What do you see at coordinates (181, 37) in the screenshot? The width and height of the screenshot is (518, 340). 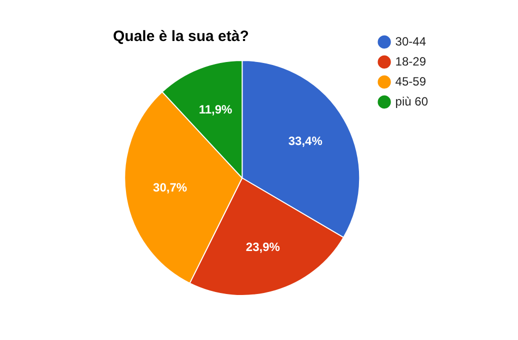 I see `chart-title: Quale è la sua età?` at bounding box center [181, 37].